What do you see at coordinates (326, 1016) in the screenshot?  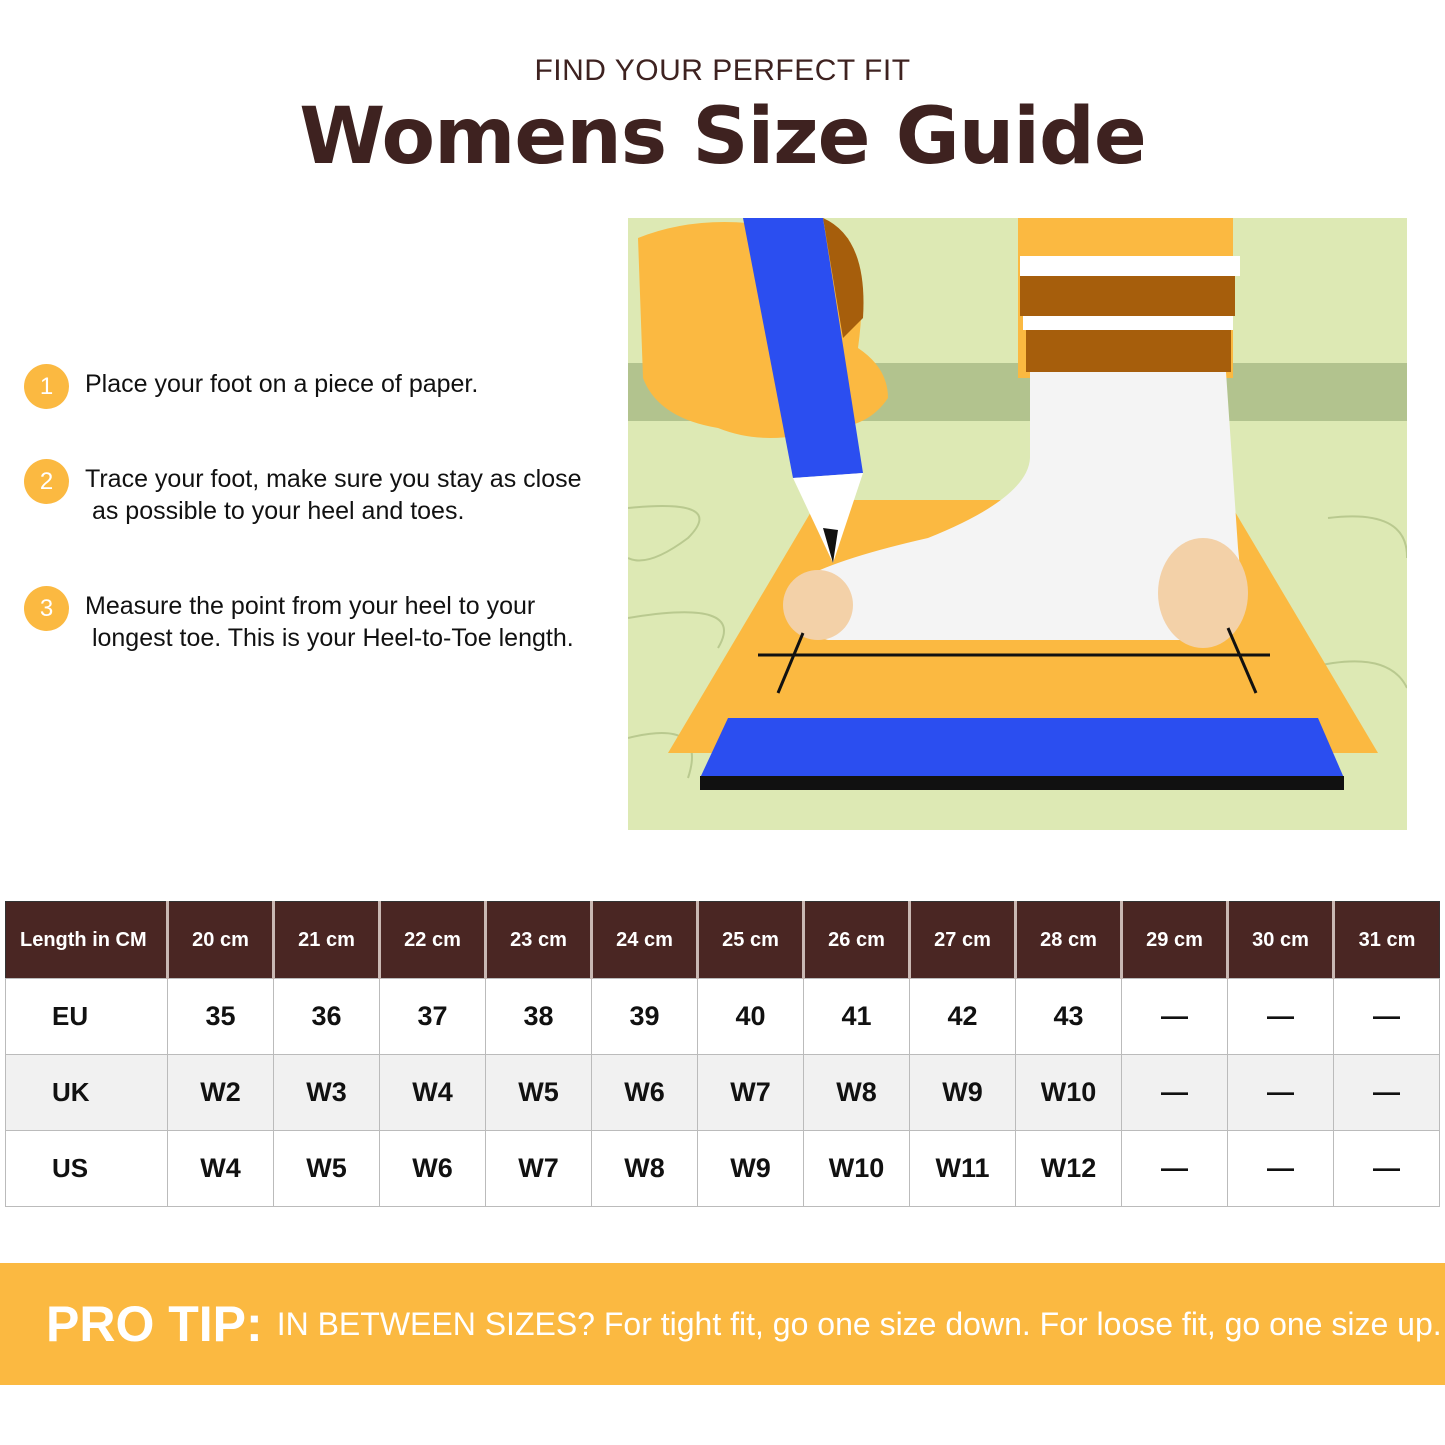 I see `size-cell: 36` at bounding box center [326, 1016].